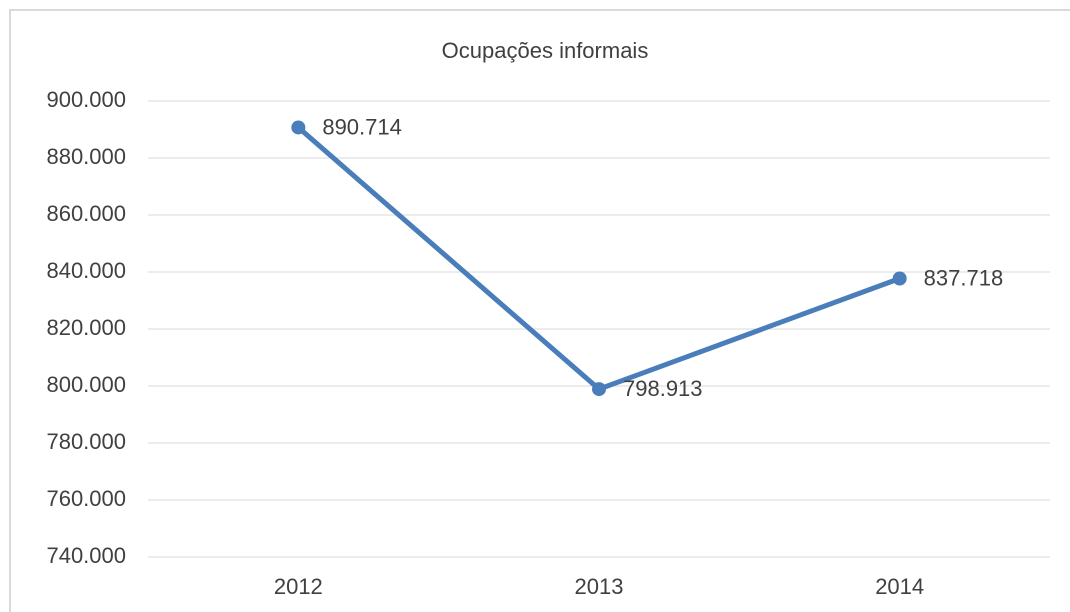 The height and width of the screenshot is (612, 1070). What do you see at coordinates (86, 555) in the screenshot?
I see `y-tick-label: 740.000` at bounding box center [86, 555].